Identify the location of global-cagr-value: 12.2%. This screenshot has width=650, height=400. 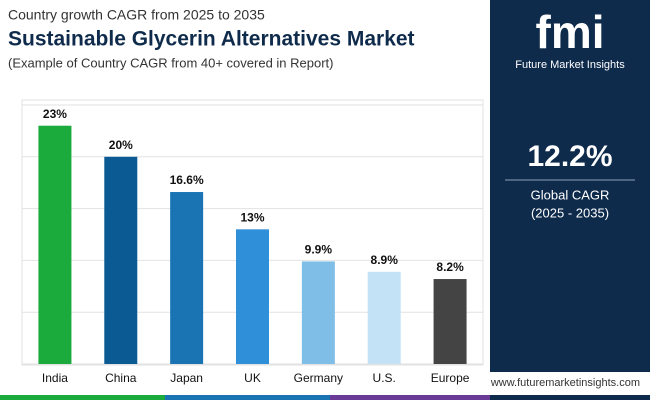
(569, 156).